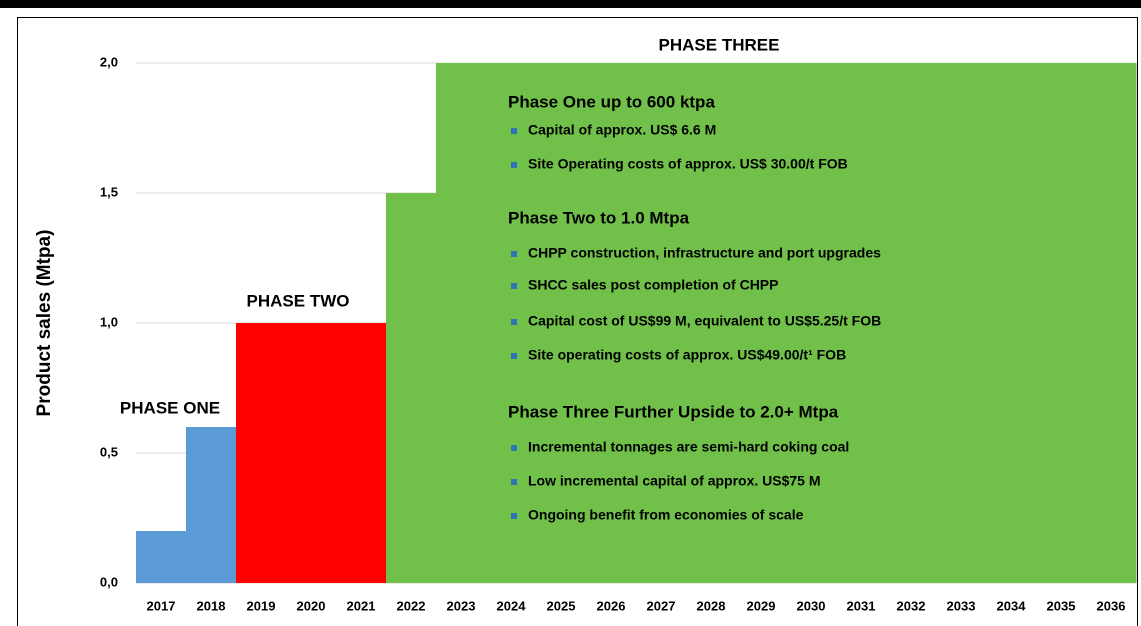 The height and width of the screenshot is (626, 1141). I want to click on top-rule, so click(570, 4).